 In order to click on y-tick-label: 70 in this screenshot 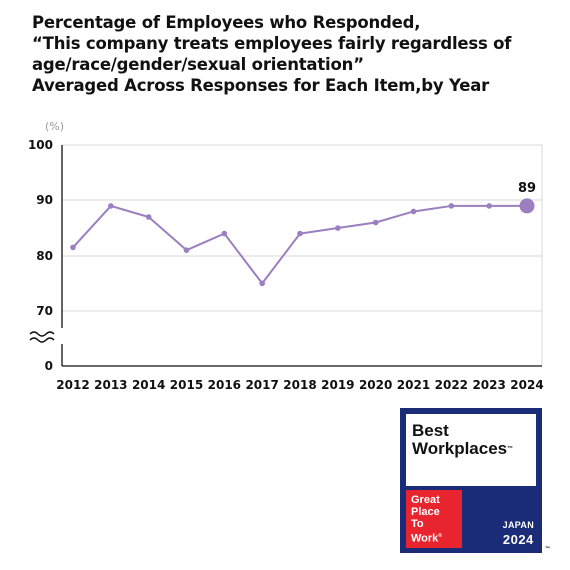, I will do `click(44, 311)`.